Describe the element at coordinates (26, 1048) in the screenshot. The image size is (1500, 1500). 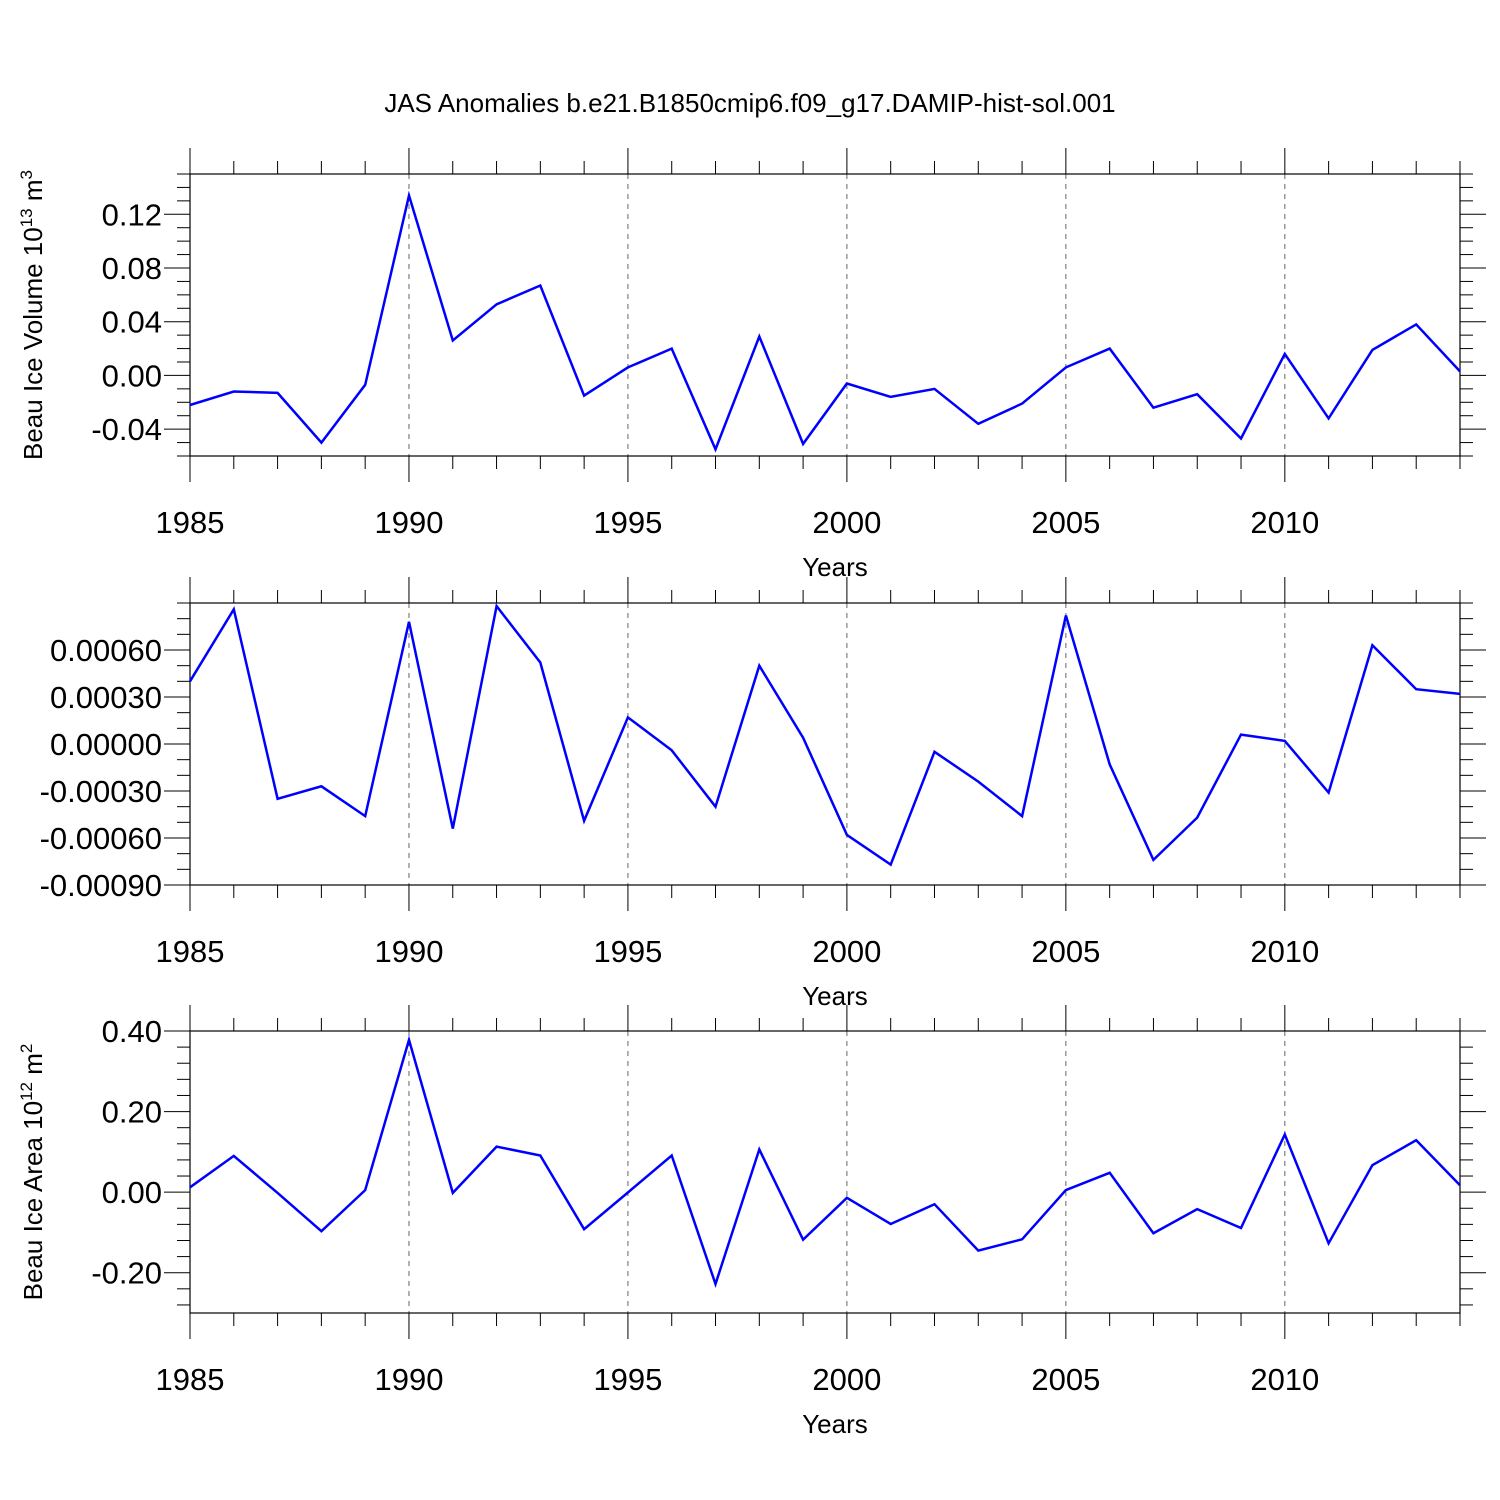
I see `y-axis-label-superscript: 2` at that location.